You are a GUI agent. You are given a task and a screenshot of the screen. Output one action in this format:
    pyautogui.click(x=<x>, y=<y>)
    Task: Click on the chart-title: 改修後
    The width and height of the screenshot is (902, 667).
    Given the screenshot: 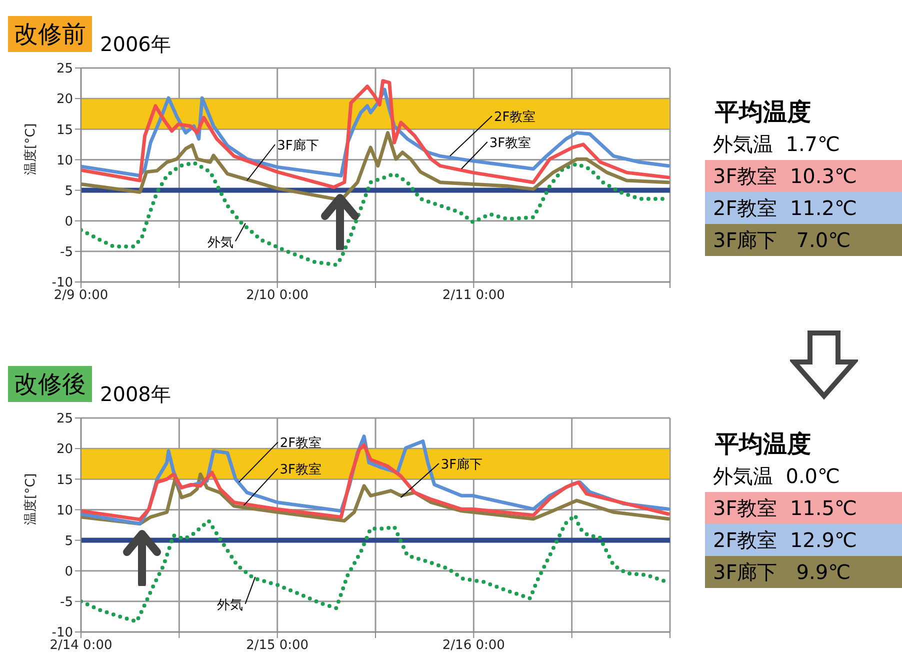 What is the action you would take?
    pyautogui.click(x=50, y=384)
    